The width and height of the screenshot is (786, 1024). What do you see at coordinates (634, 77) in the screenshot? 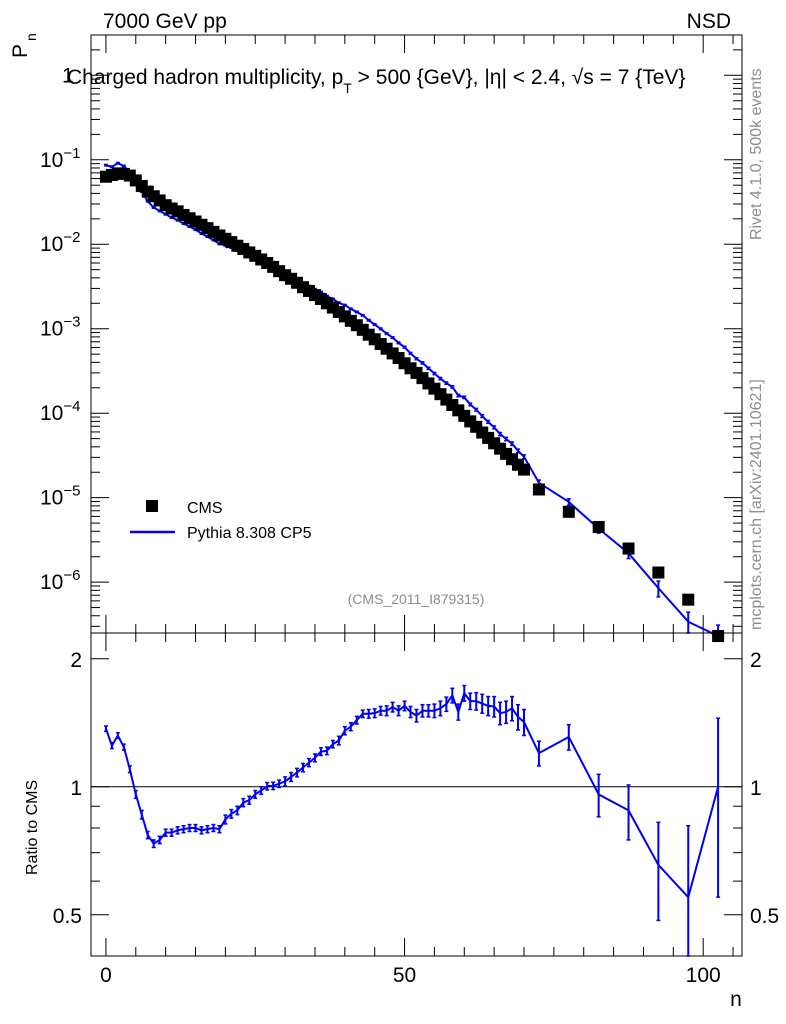
I see `main-title-post: s = 7 {TeV}` at bounding box center [634, 77].